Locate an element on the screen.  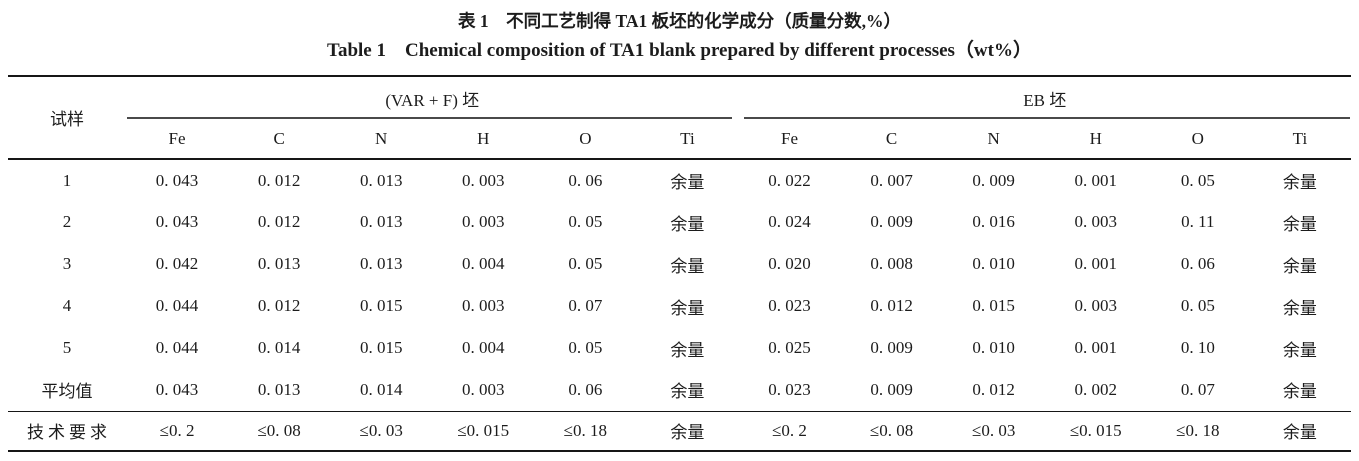
table-cell: ≤0. 015 is located at coordinates (483, 430).